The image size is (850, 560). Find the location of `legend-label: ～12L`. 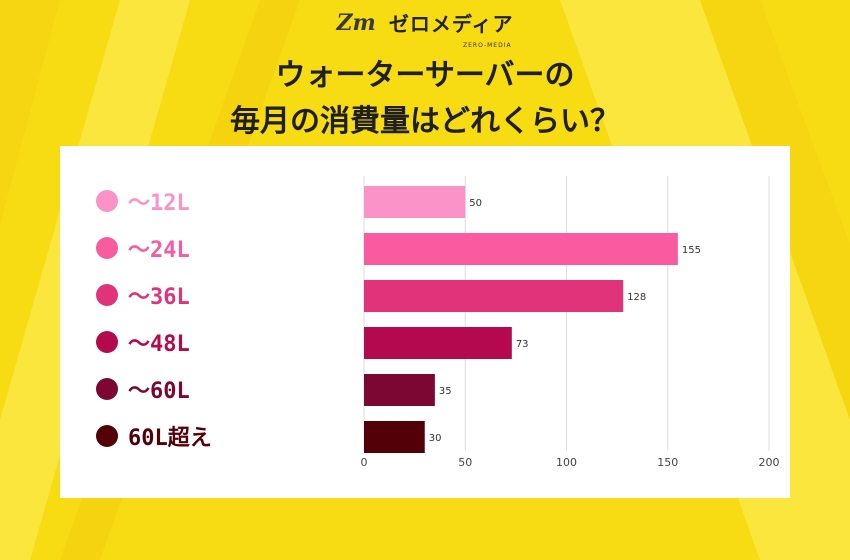

legend-label: ～12L is located at coordinates (159, 203).